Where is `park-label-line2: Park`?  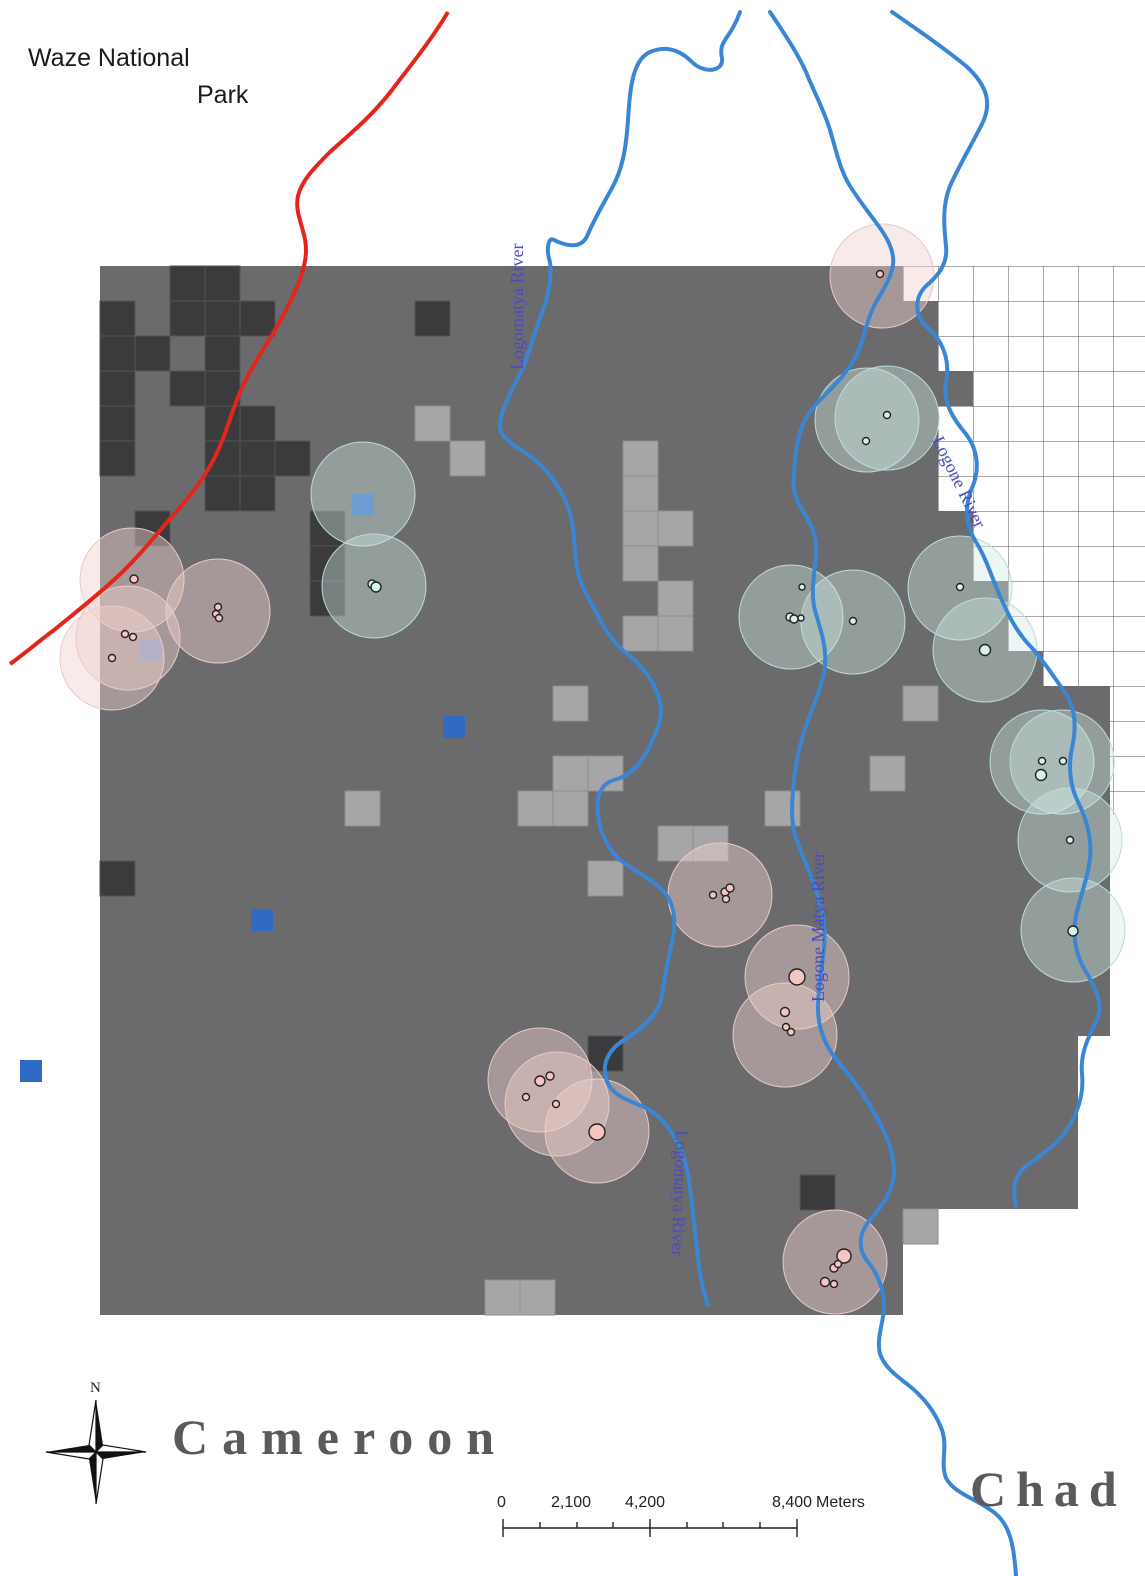 park-label-line2: Park is located at coordinates (223, 95).